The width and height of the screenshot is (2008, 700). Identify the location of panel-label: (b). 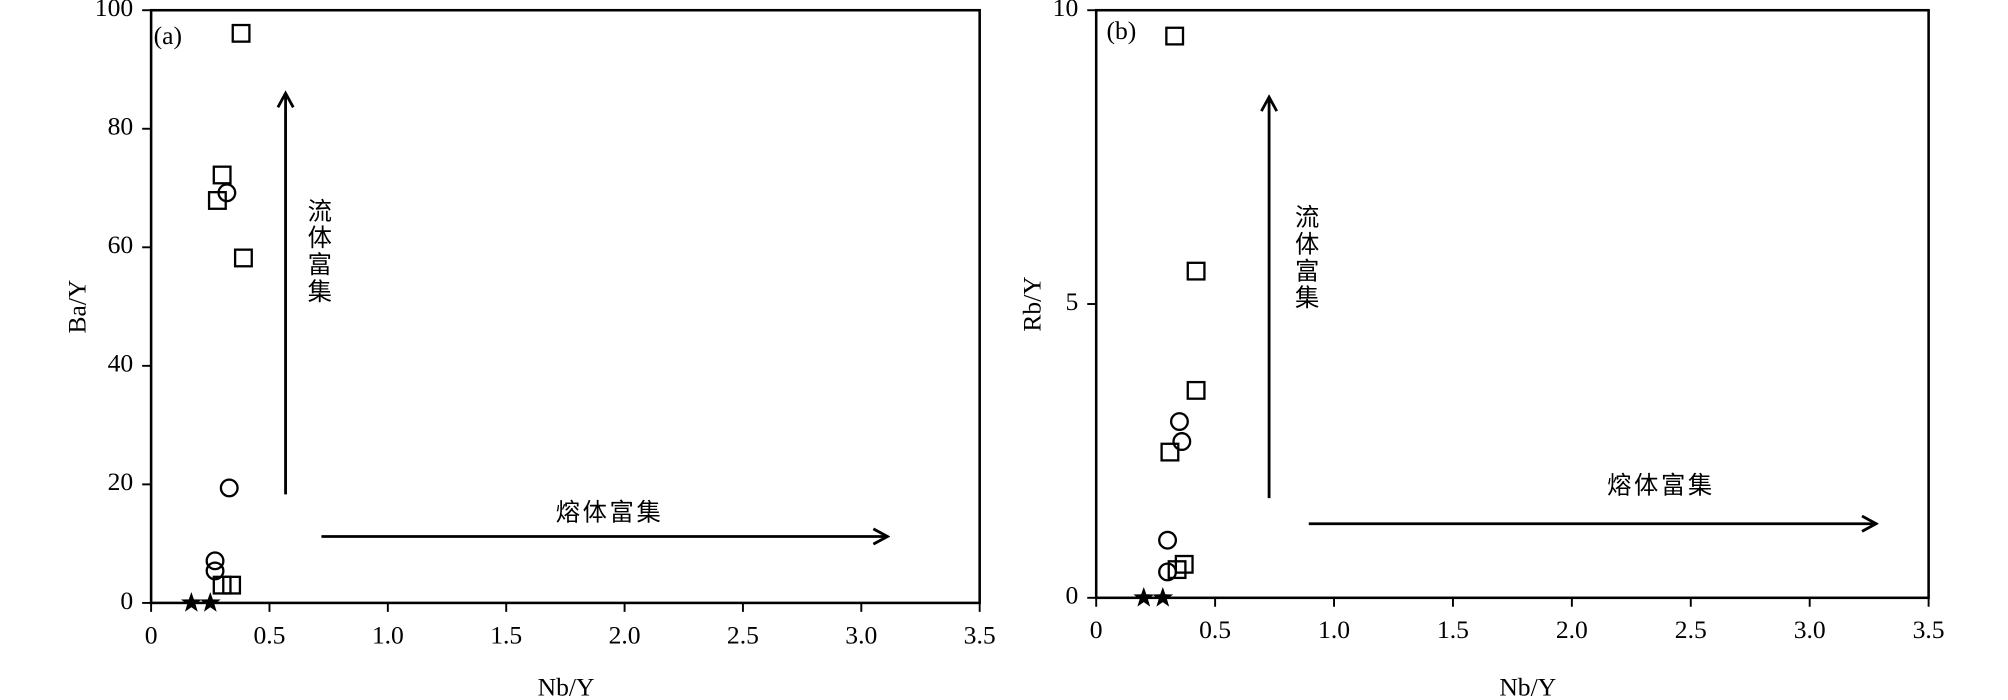
(1121, 30).